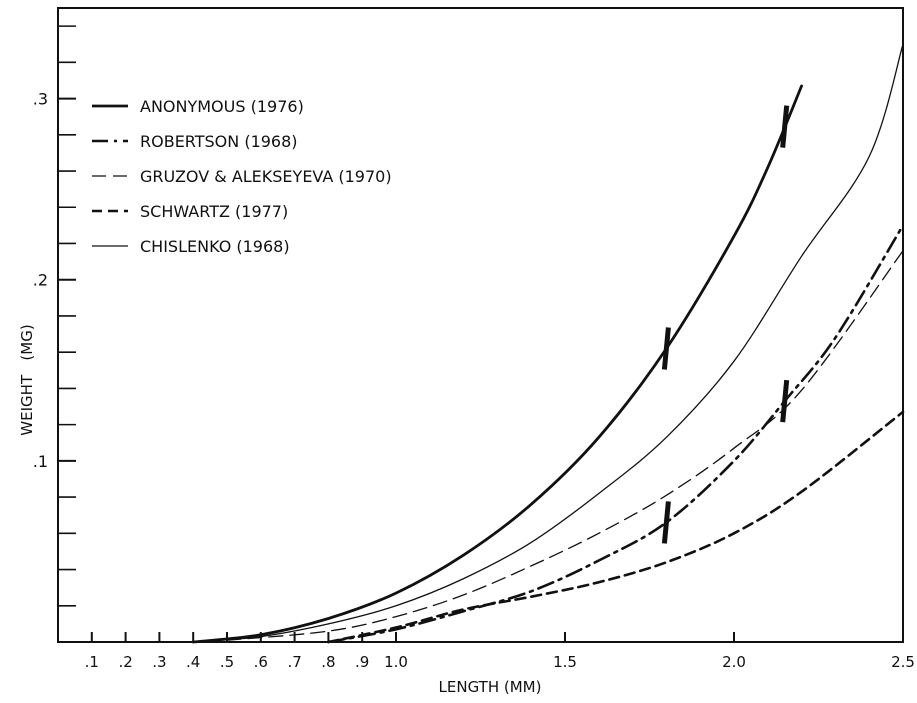 The image size is (917, 703). I want to click on legend-label: GRUZOV & ALEKSEYEVA (1970), so click(266, 176).